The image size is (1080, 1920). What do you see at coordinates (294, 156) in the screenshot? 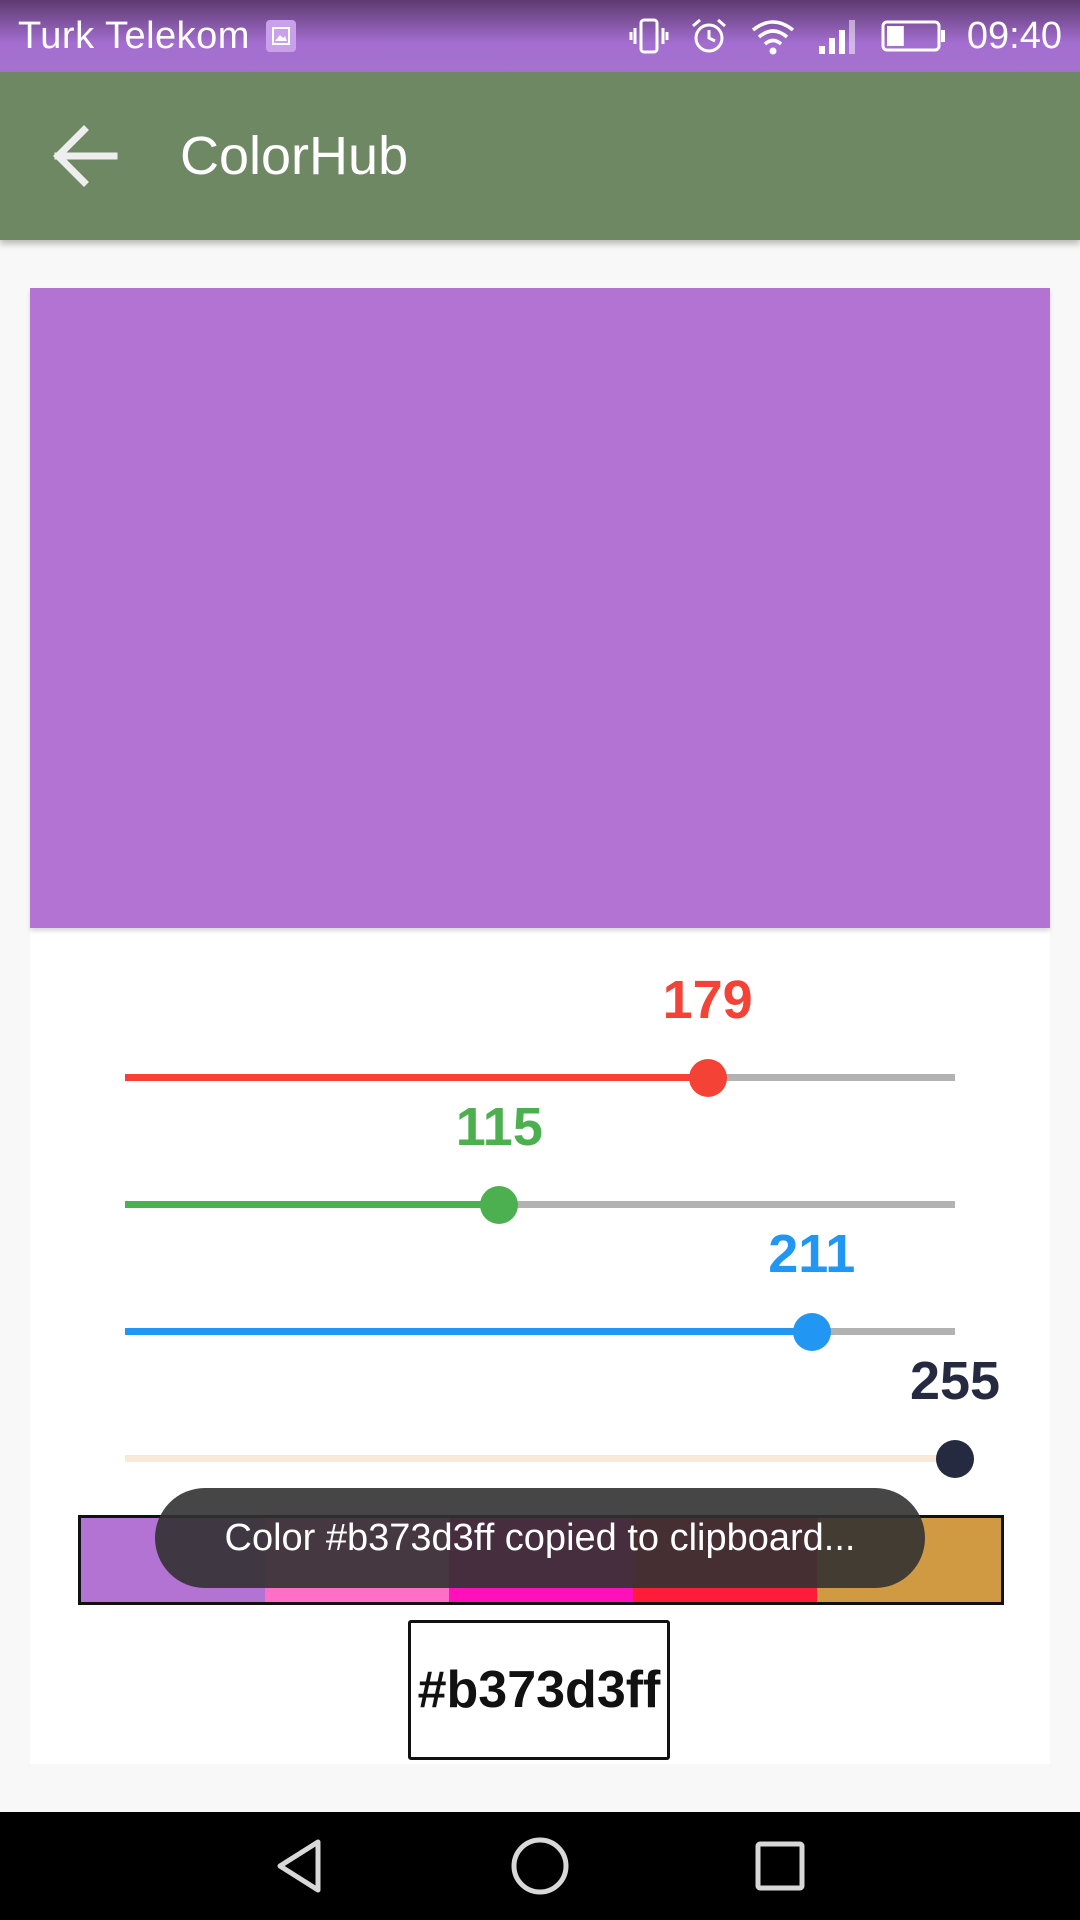
I see `app-title: ColorHub` at bounding box center [294, 156].